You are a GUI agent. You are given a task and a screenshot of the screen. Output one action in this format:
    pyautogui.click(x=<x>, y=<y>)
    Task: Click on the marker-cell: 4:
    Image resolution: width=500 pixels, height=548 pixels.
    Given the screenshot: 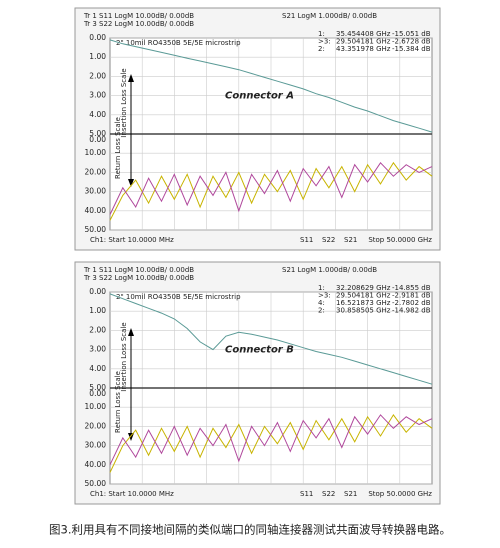 What is the action you would take?
    pyautogui.click(x=321, y=303)
    